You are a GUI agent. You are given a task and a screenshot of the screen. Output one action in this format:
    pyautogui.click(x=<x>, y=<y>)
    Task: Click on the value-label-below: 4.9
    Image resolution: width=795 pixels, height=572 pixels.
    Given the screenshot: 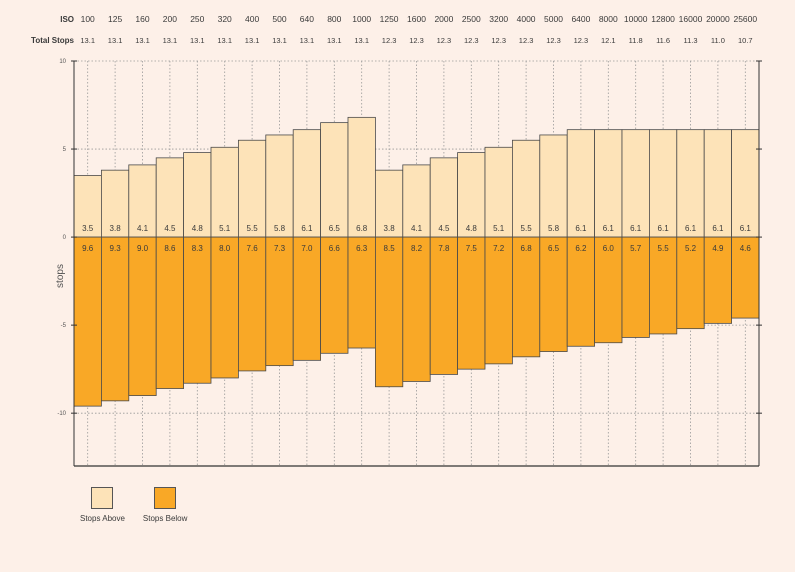 What is the action you would take?
    pyautogui.click(x=718, y=248)
    